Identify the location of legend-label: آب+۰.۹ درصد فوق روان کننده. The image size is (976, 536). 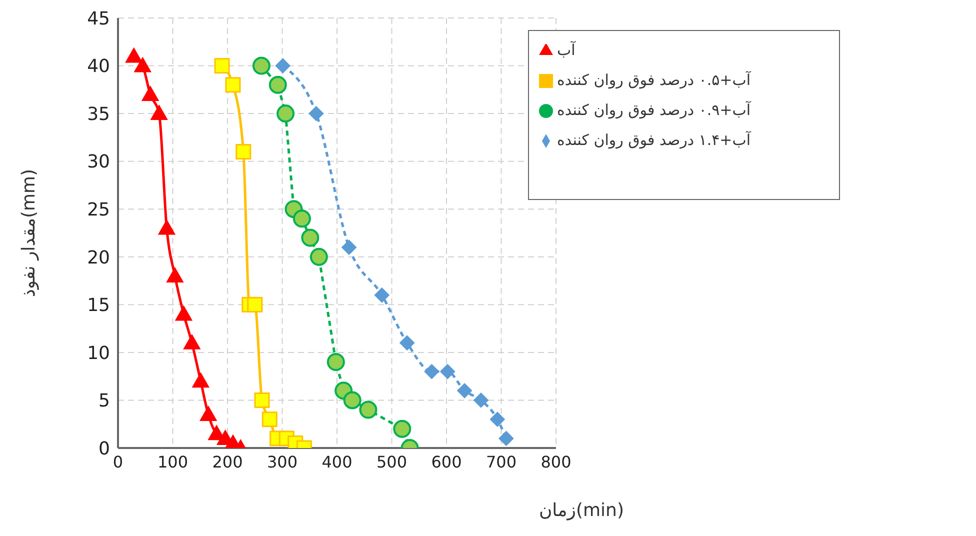
(654, 110).